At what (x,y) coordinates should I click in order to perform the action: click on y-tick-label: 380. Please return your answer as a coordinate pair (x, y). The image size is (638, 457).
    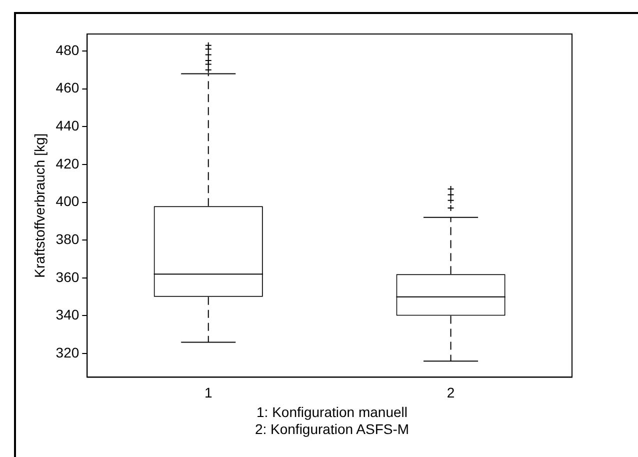
    Looking at the image, I should click on (68, 238).